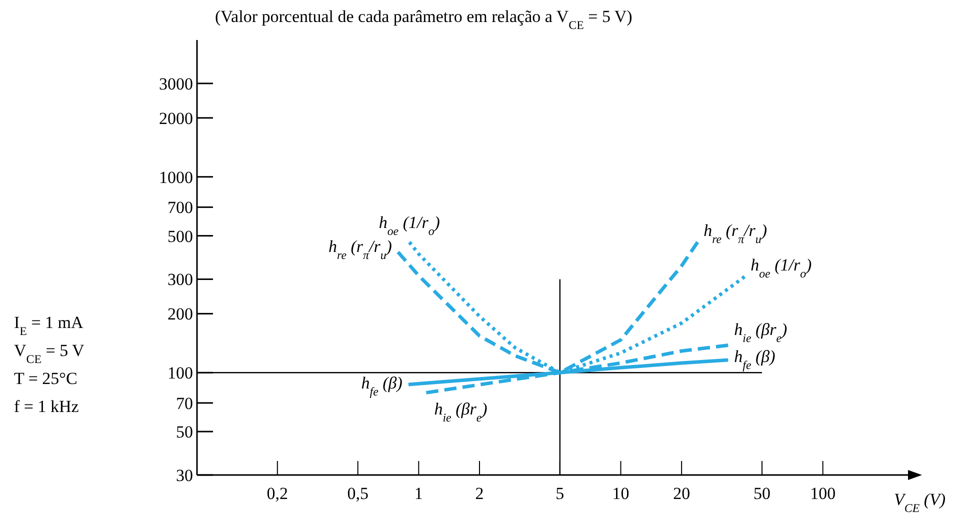 This screenshot has width=964, height=516. I want to click on series-label: h$_{ie}$ (βr$_{e}$), so click(761, 333).